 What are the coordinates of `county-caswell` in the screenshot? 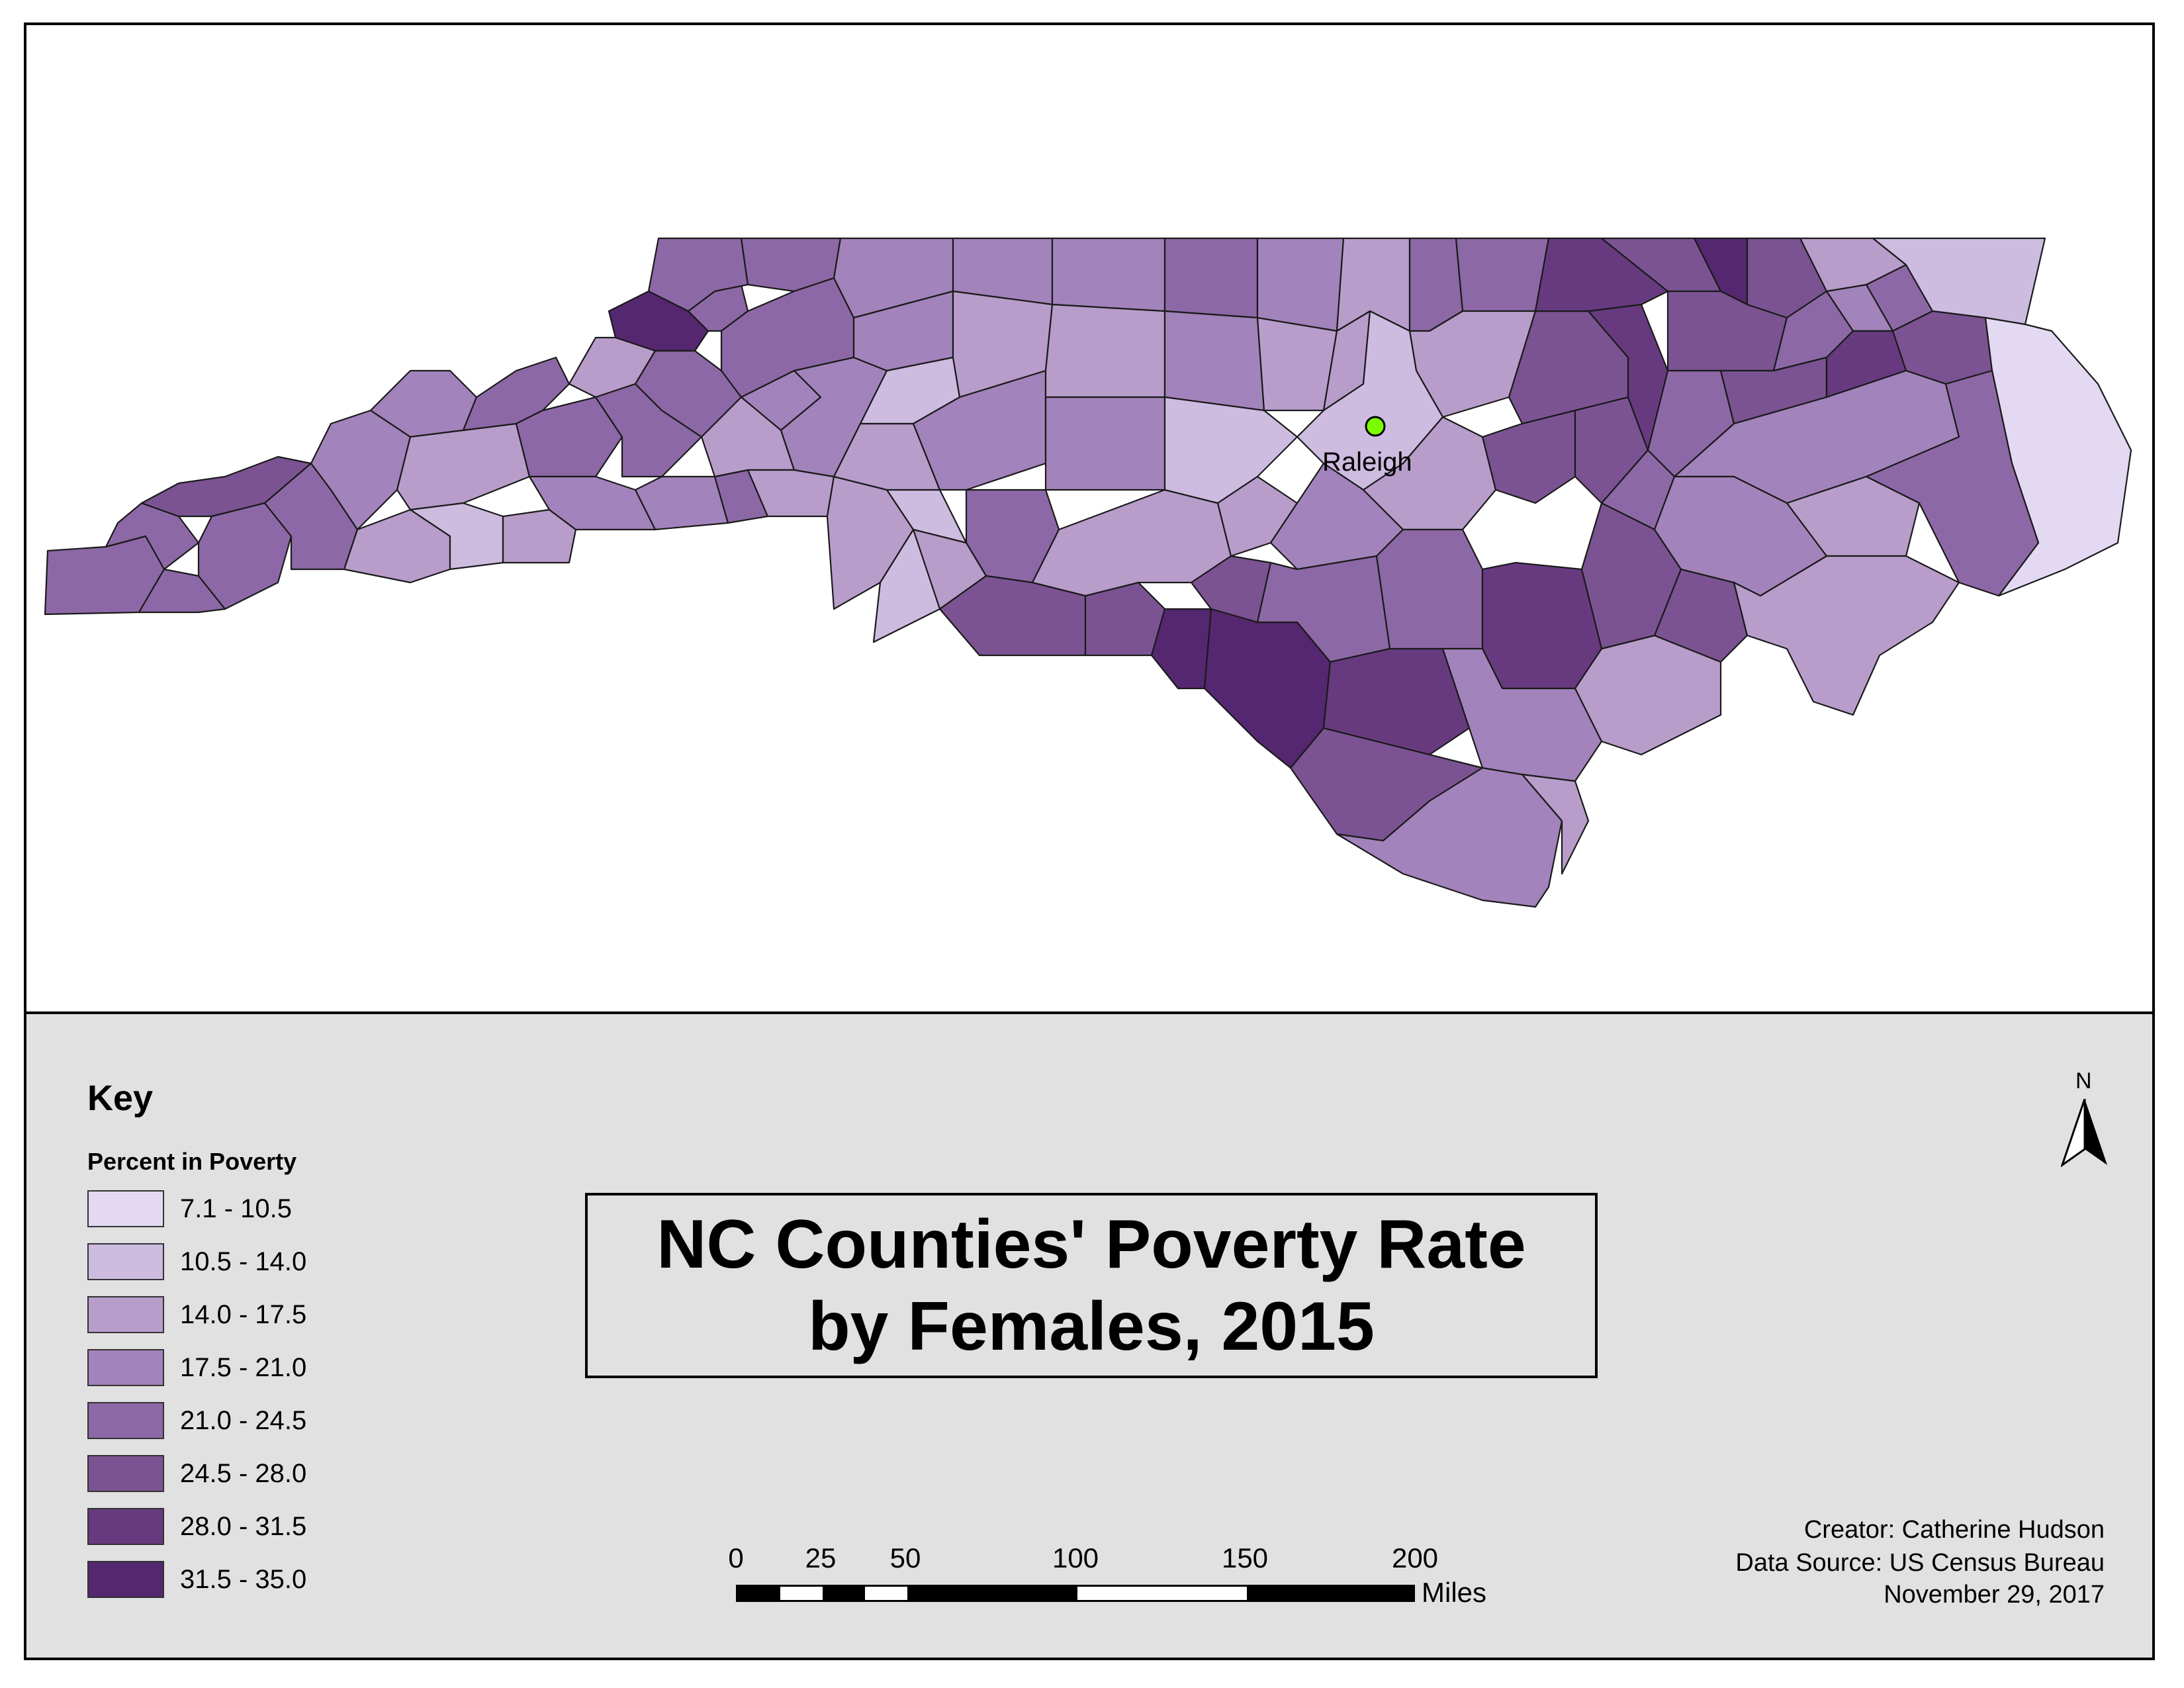 It's located at (1211, 278).